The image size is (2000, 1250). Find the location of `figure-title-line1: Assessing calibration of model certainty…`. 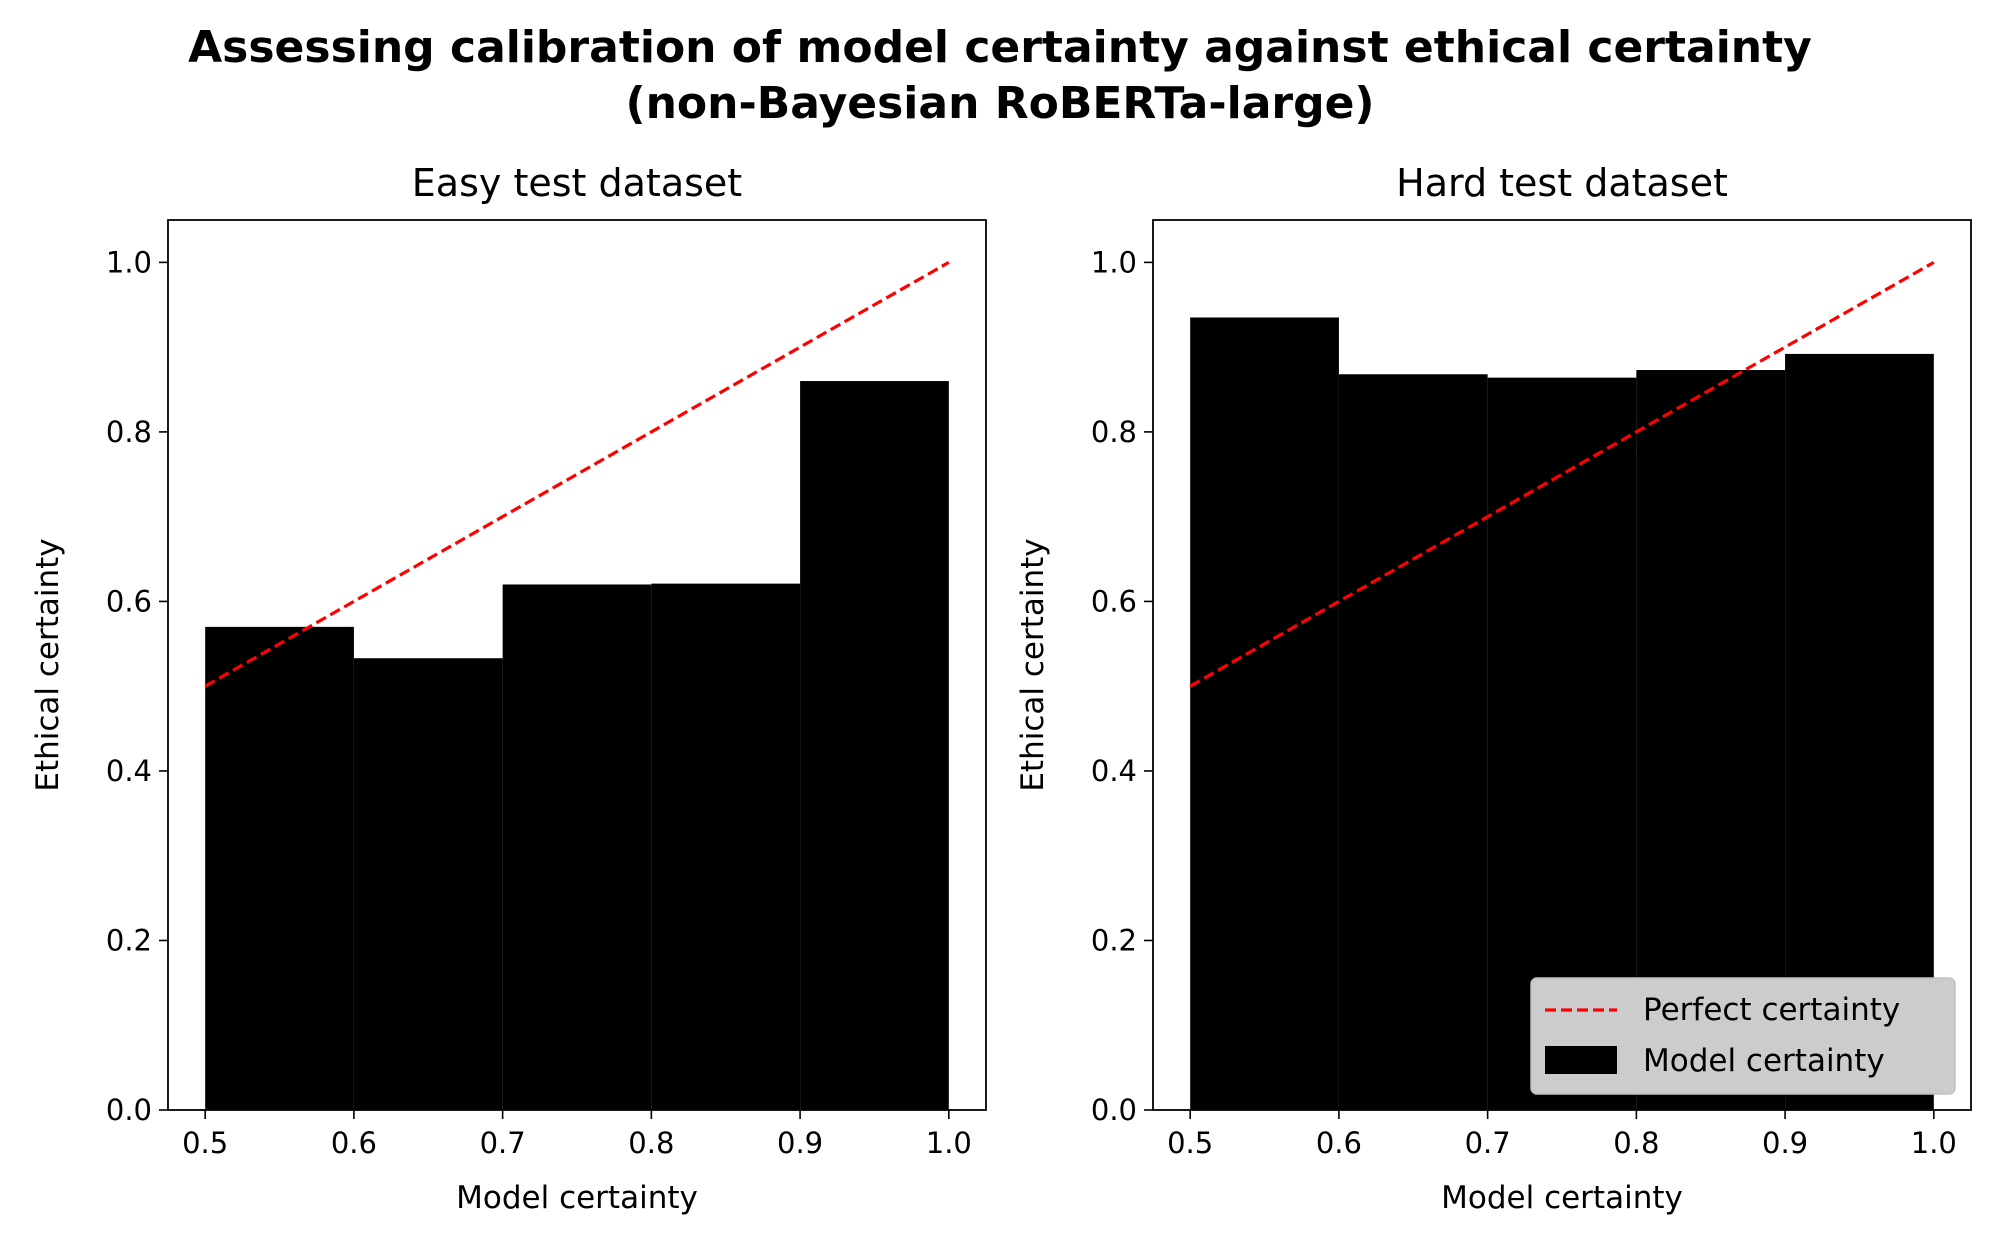

figure-title-line1: Assessing calibration of model certainty… is located at coordinates (1000, 47).